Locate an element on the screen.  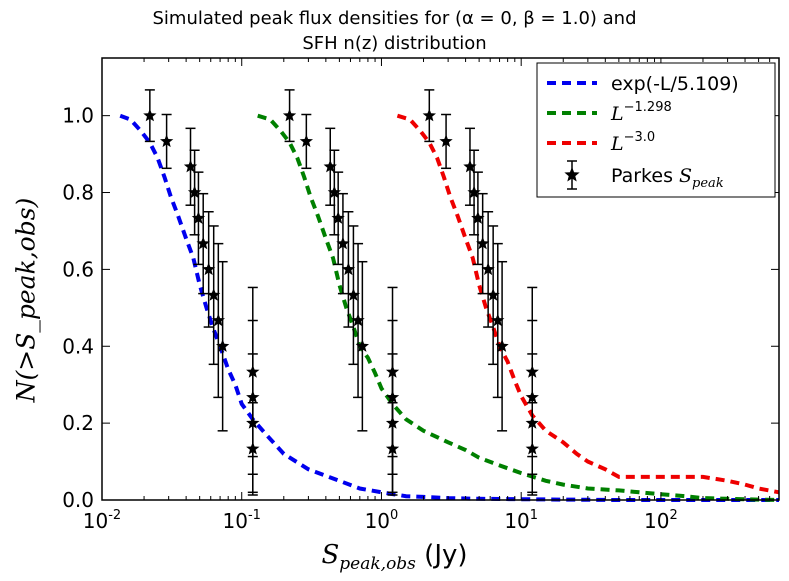
y-tick-label: 0.0 is located at coordinates (78, 500).